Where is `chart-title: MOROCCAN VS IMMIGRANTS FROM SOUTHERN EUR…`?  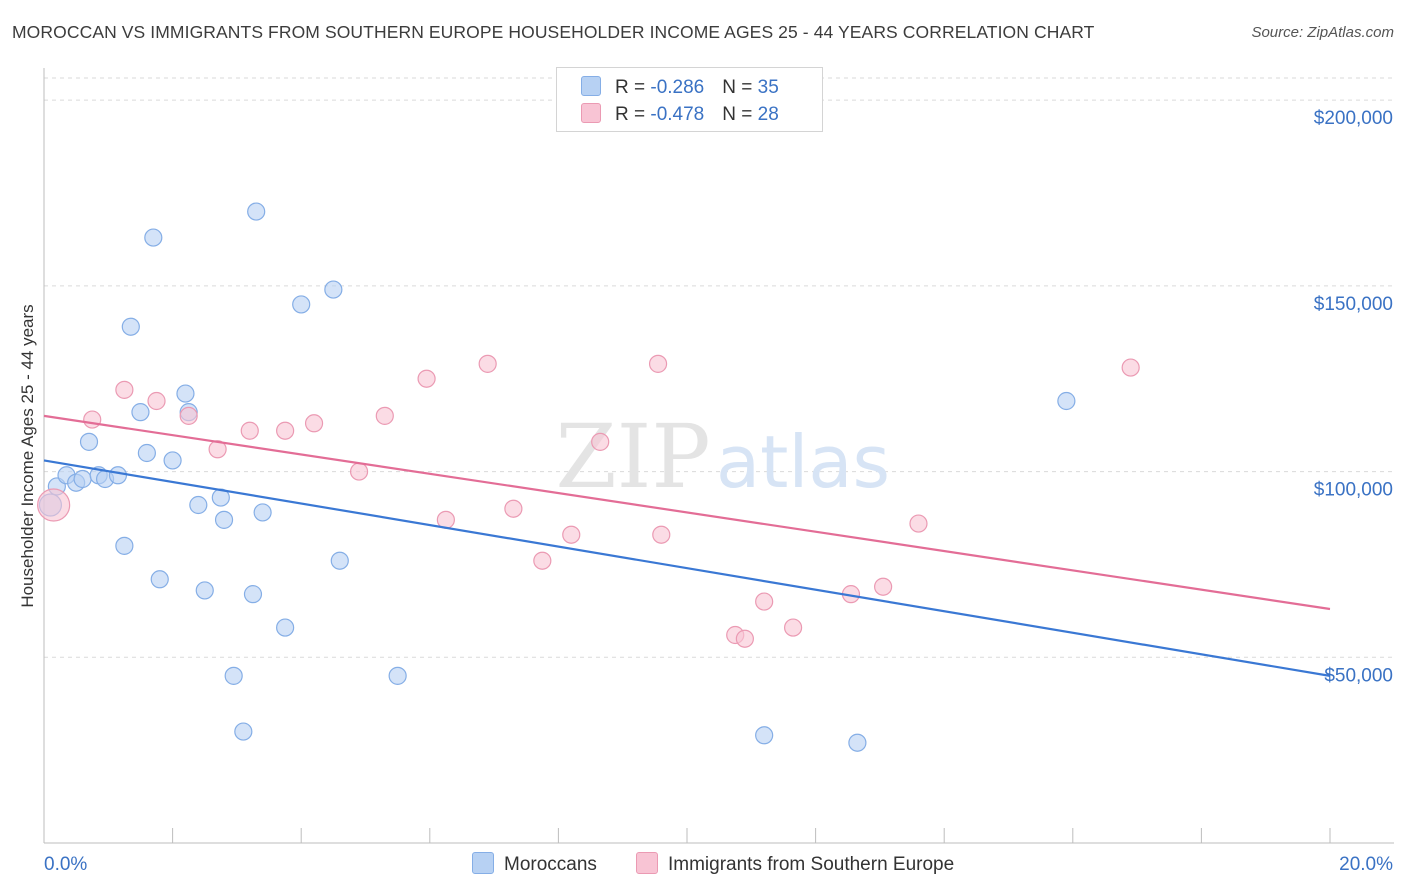 chart-title: MOROCCAN VS IMMIGRANTS FROM SOUTHERN EUR… is located at coordinates (553, 32).